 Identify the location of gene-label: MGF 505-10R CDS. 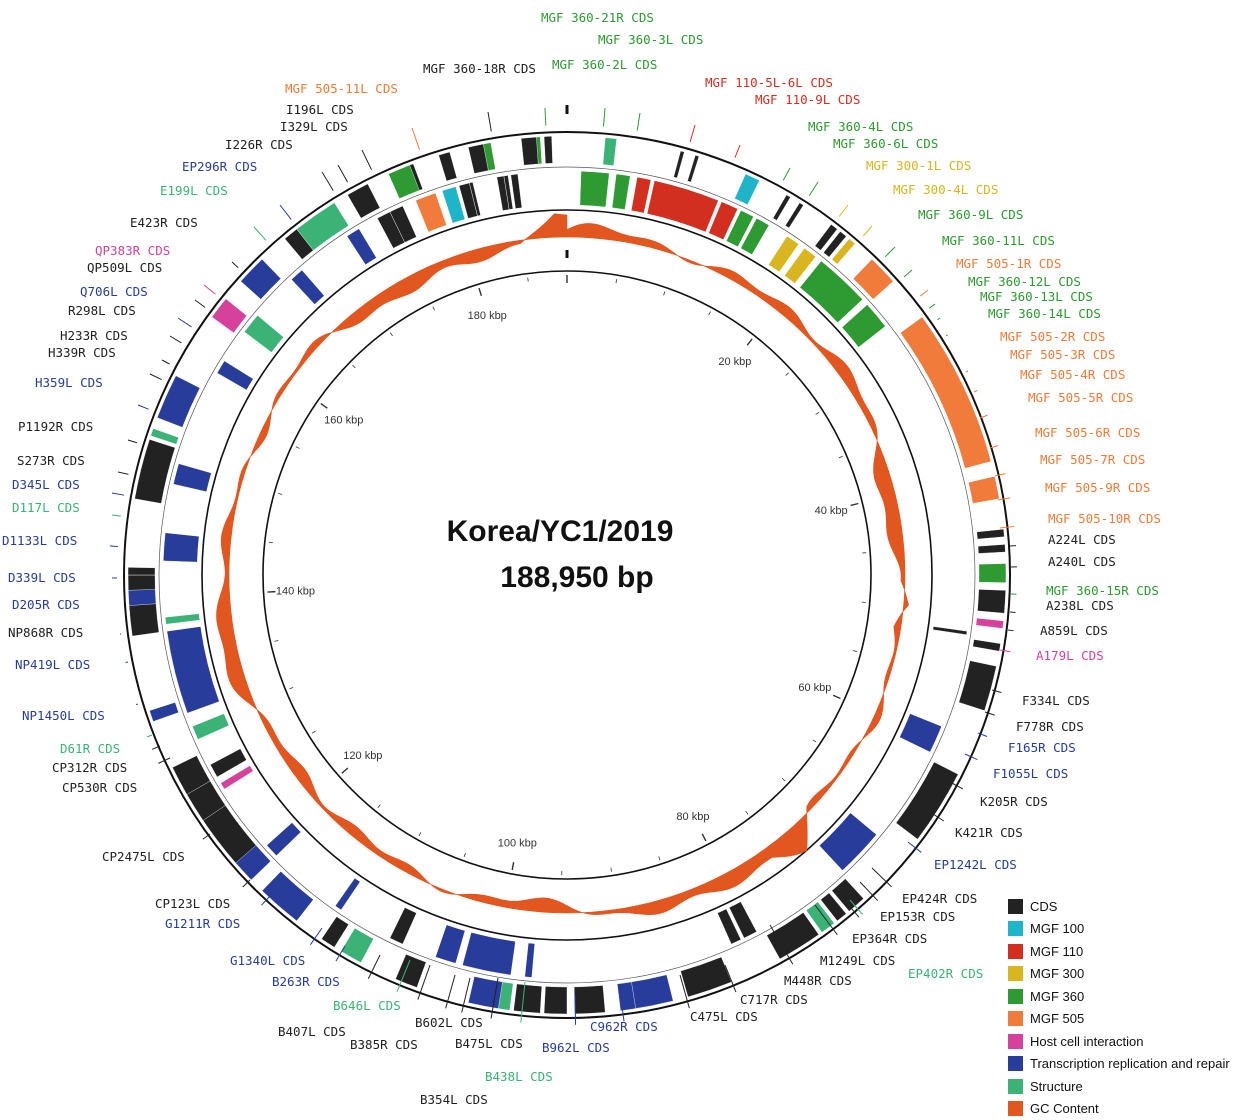
(1104, 518).